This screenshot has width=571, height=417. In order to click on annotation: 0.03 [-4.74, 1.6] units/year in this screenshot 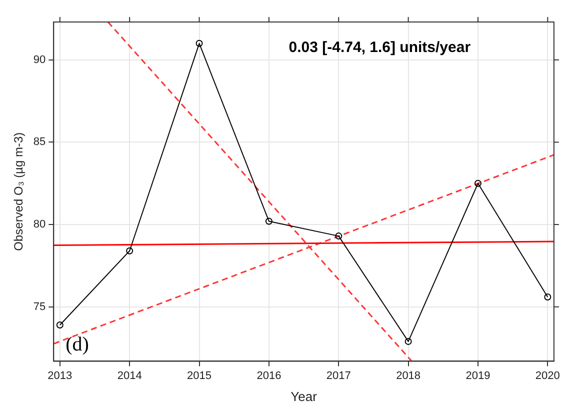, I will do `click(379, 47)`.